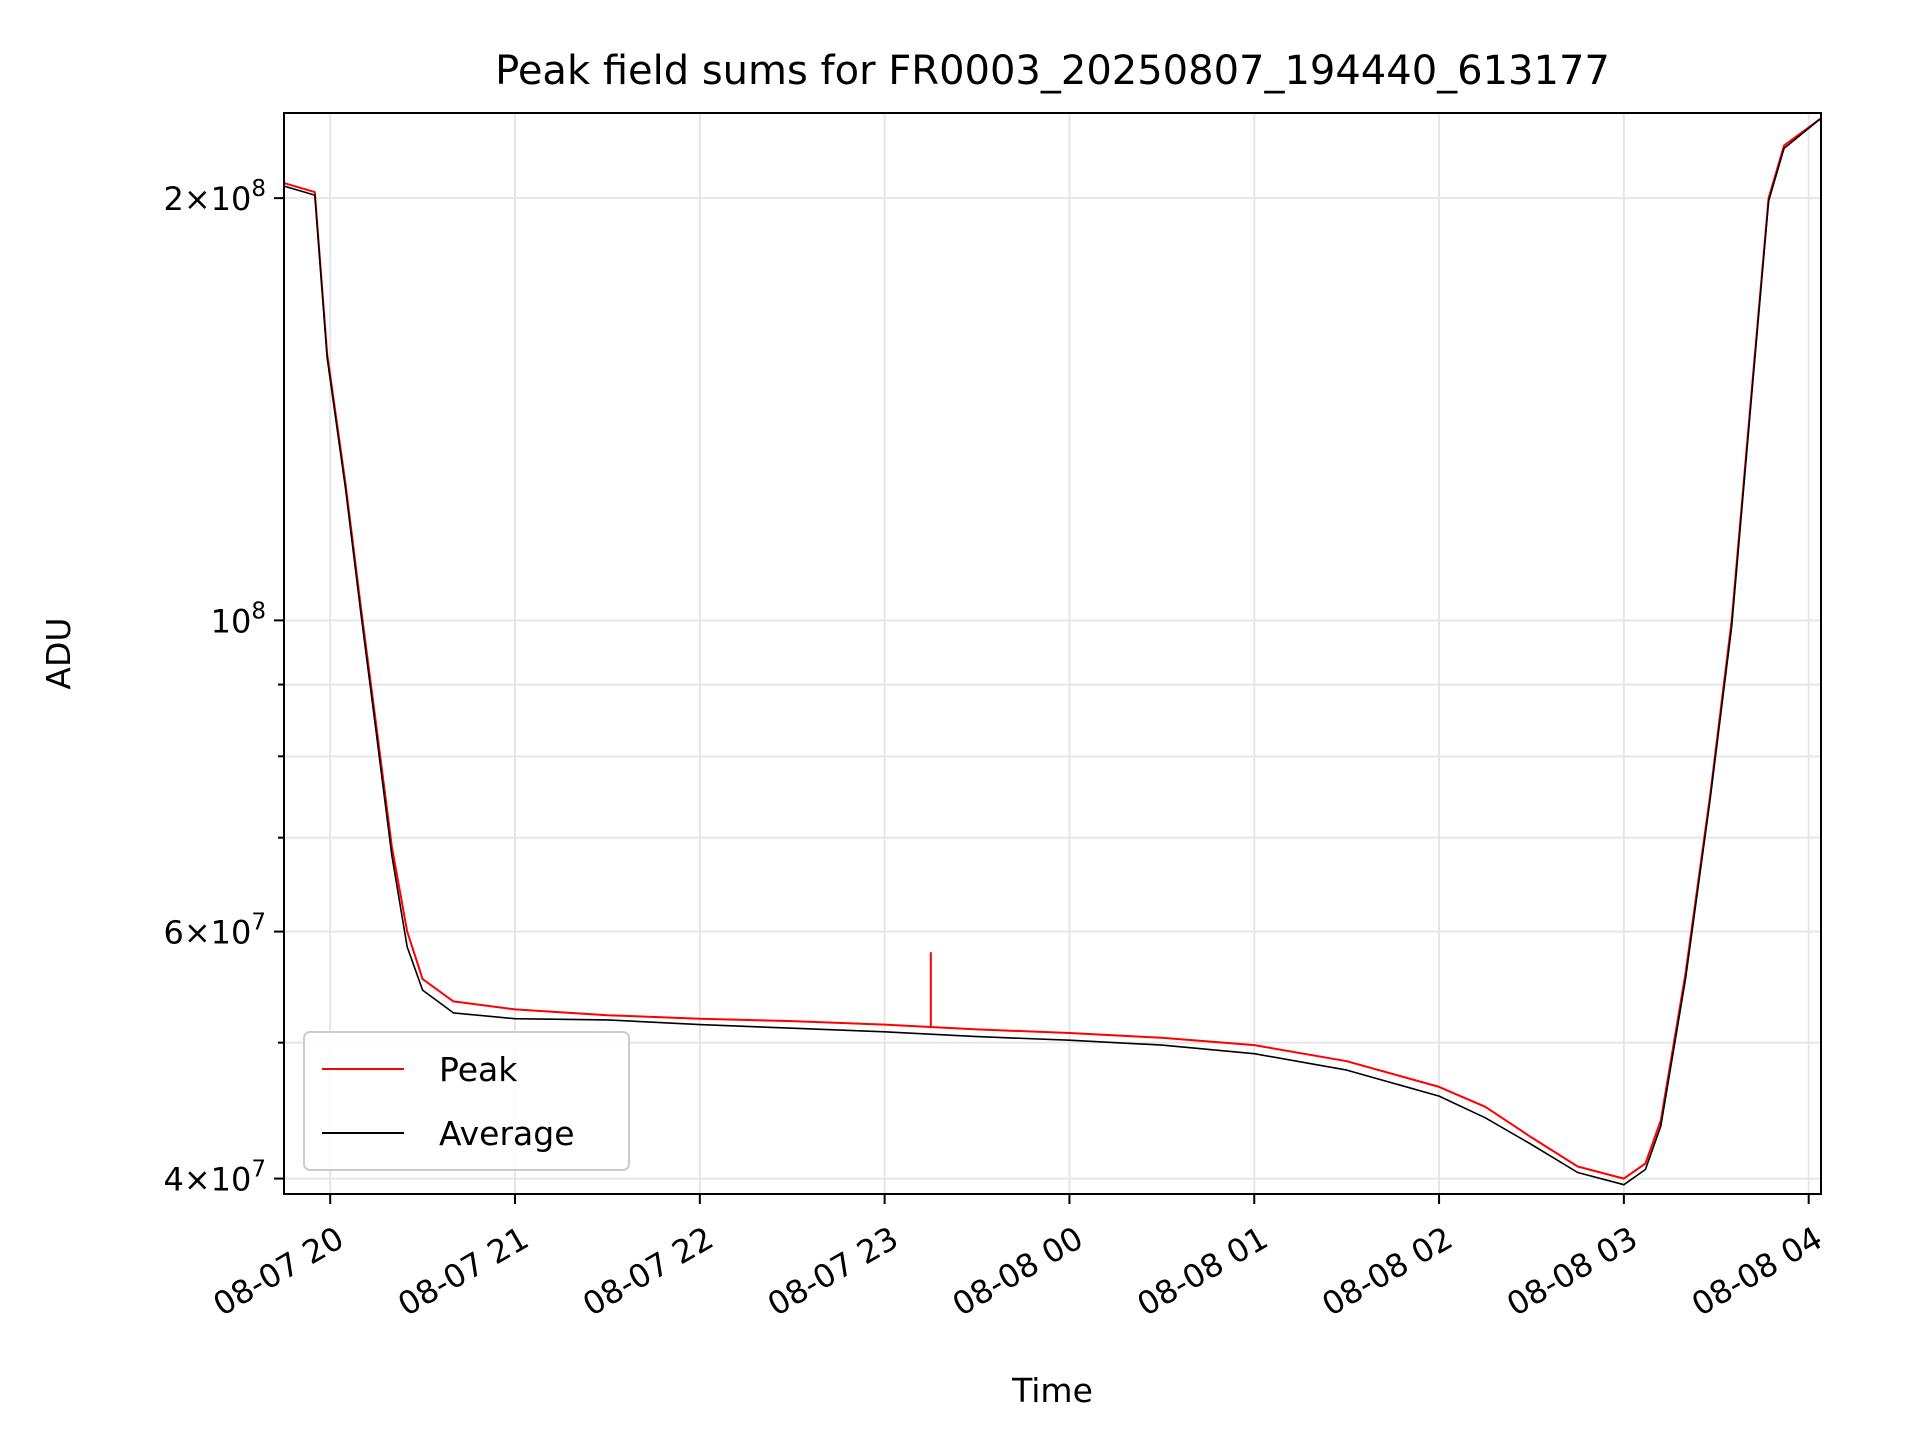 Image resolution: width=1920 pixels, height=1440 pixels. Describe the element at coordinates (507, 1133) in the screenshot. I see `legend-label-average: Average` at that location.